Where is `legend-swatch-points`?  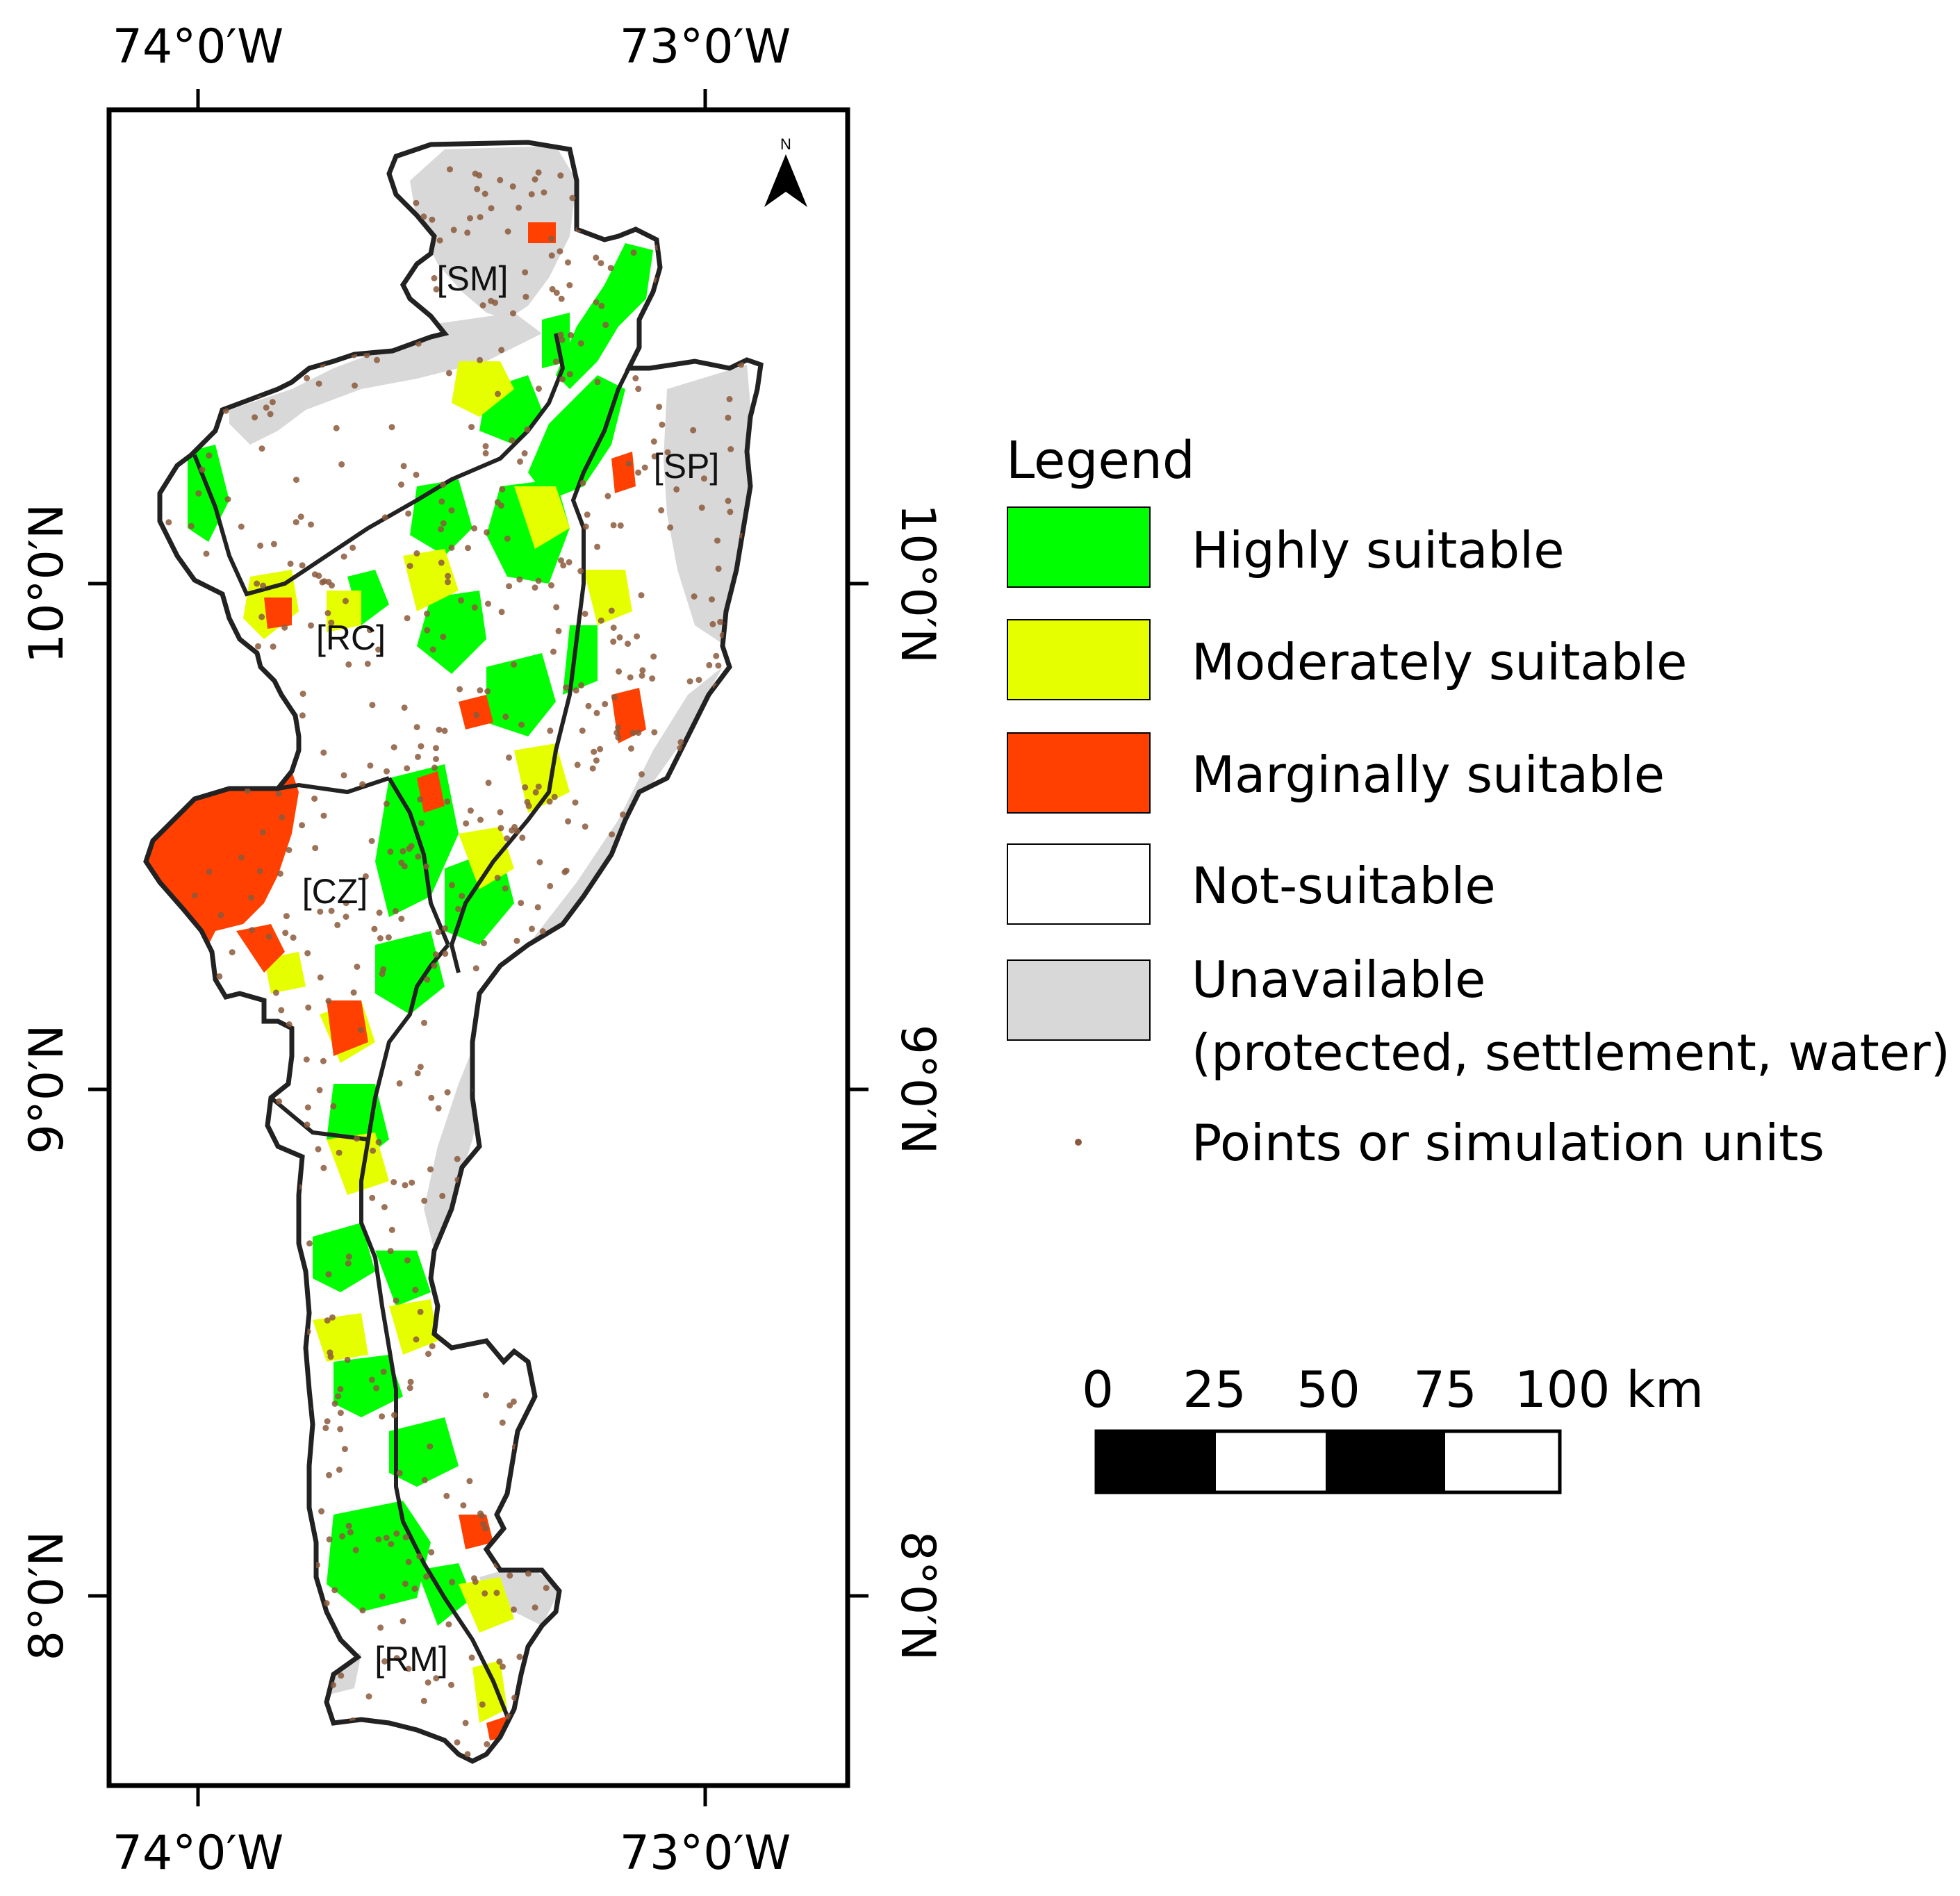
legend-swatch-points is located at coordinates (1078, 1142).